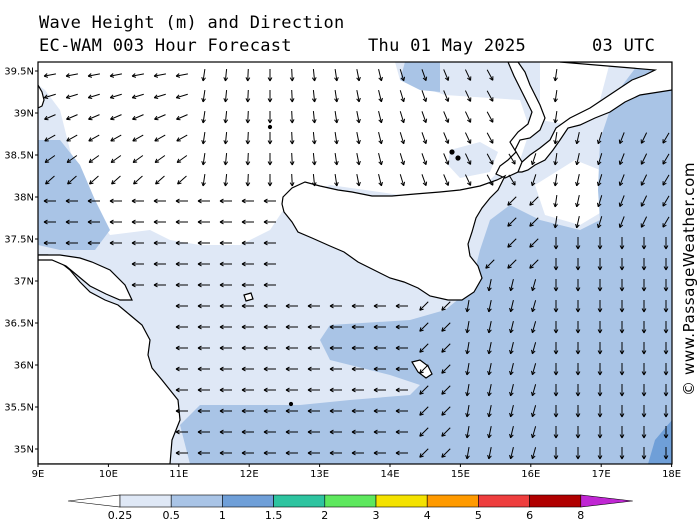 Image resolution: width=700 pixels, height=525 pixels. What do you see at coordinates (291, 404) in the screenshot?
I see `land-lampedusa` at bounding box center [291, 404].